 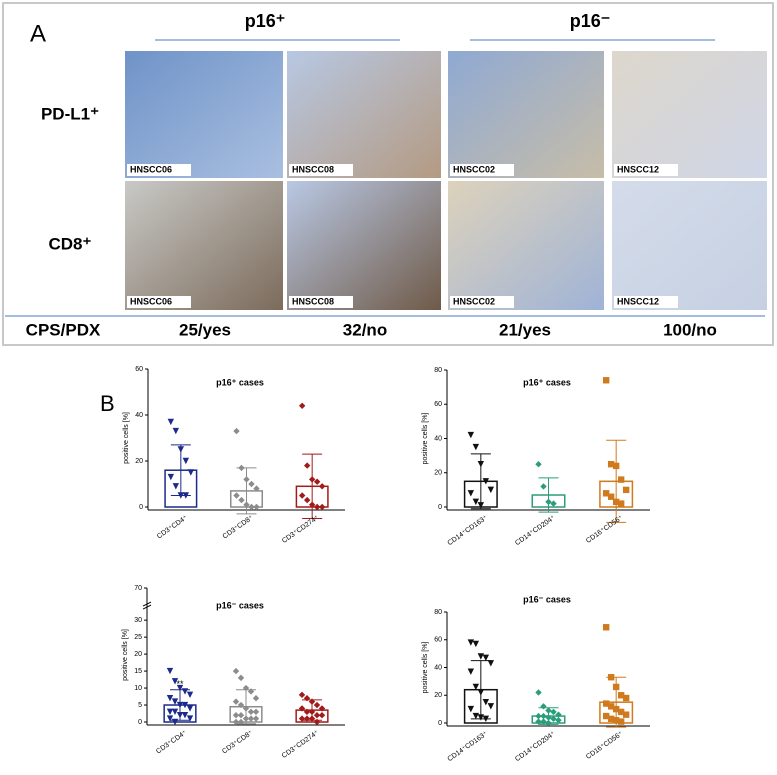 I want to click on image-label: HNSCC08, so click(x=313, y=301).